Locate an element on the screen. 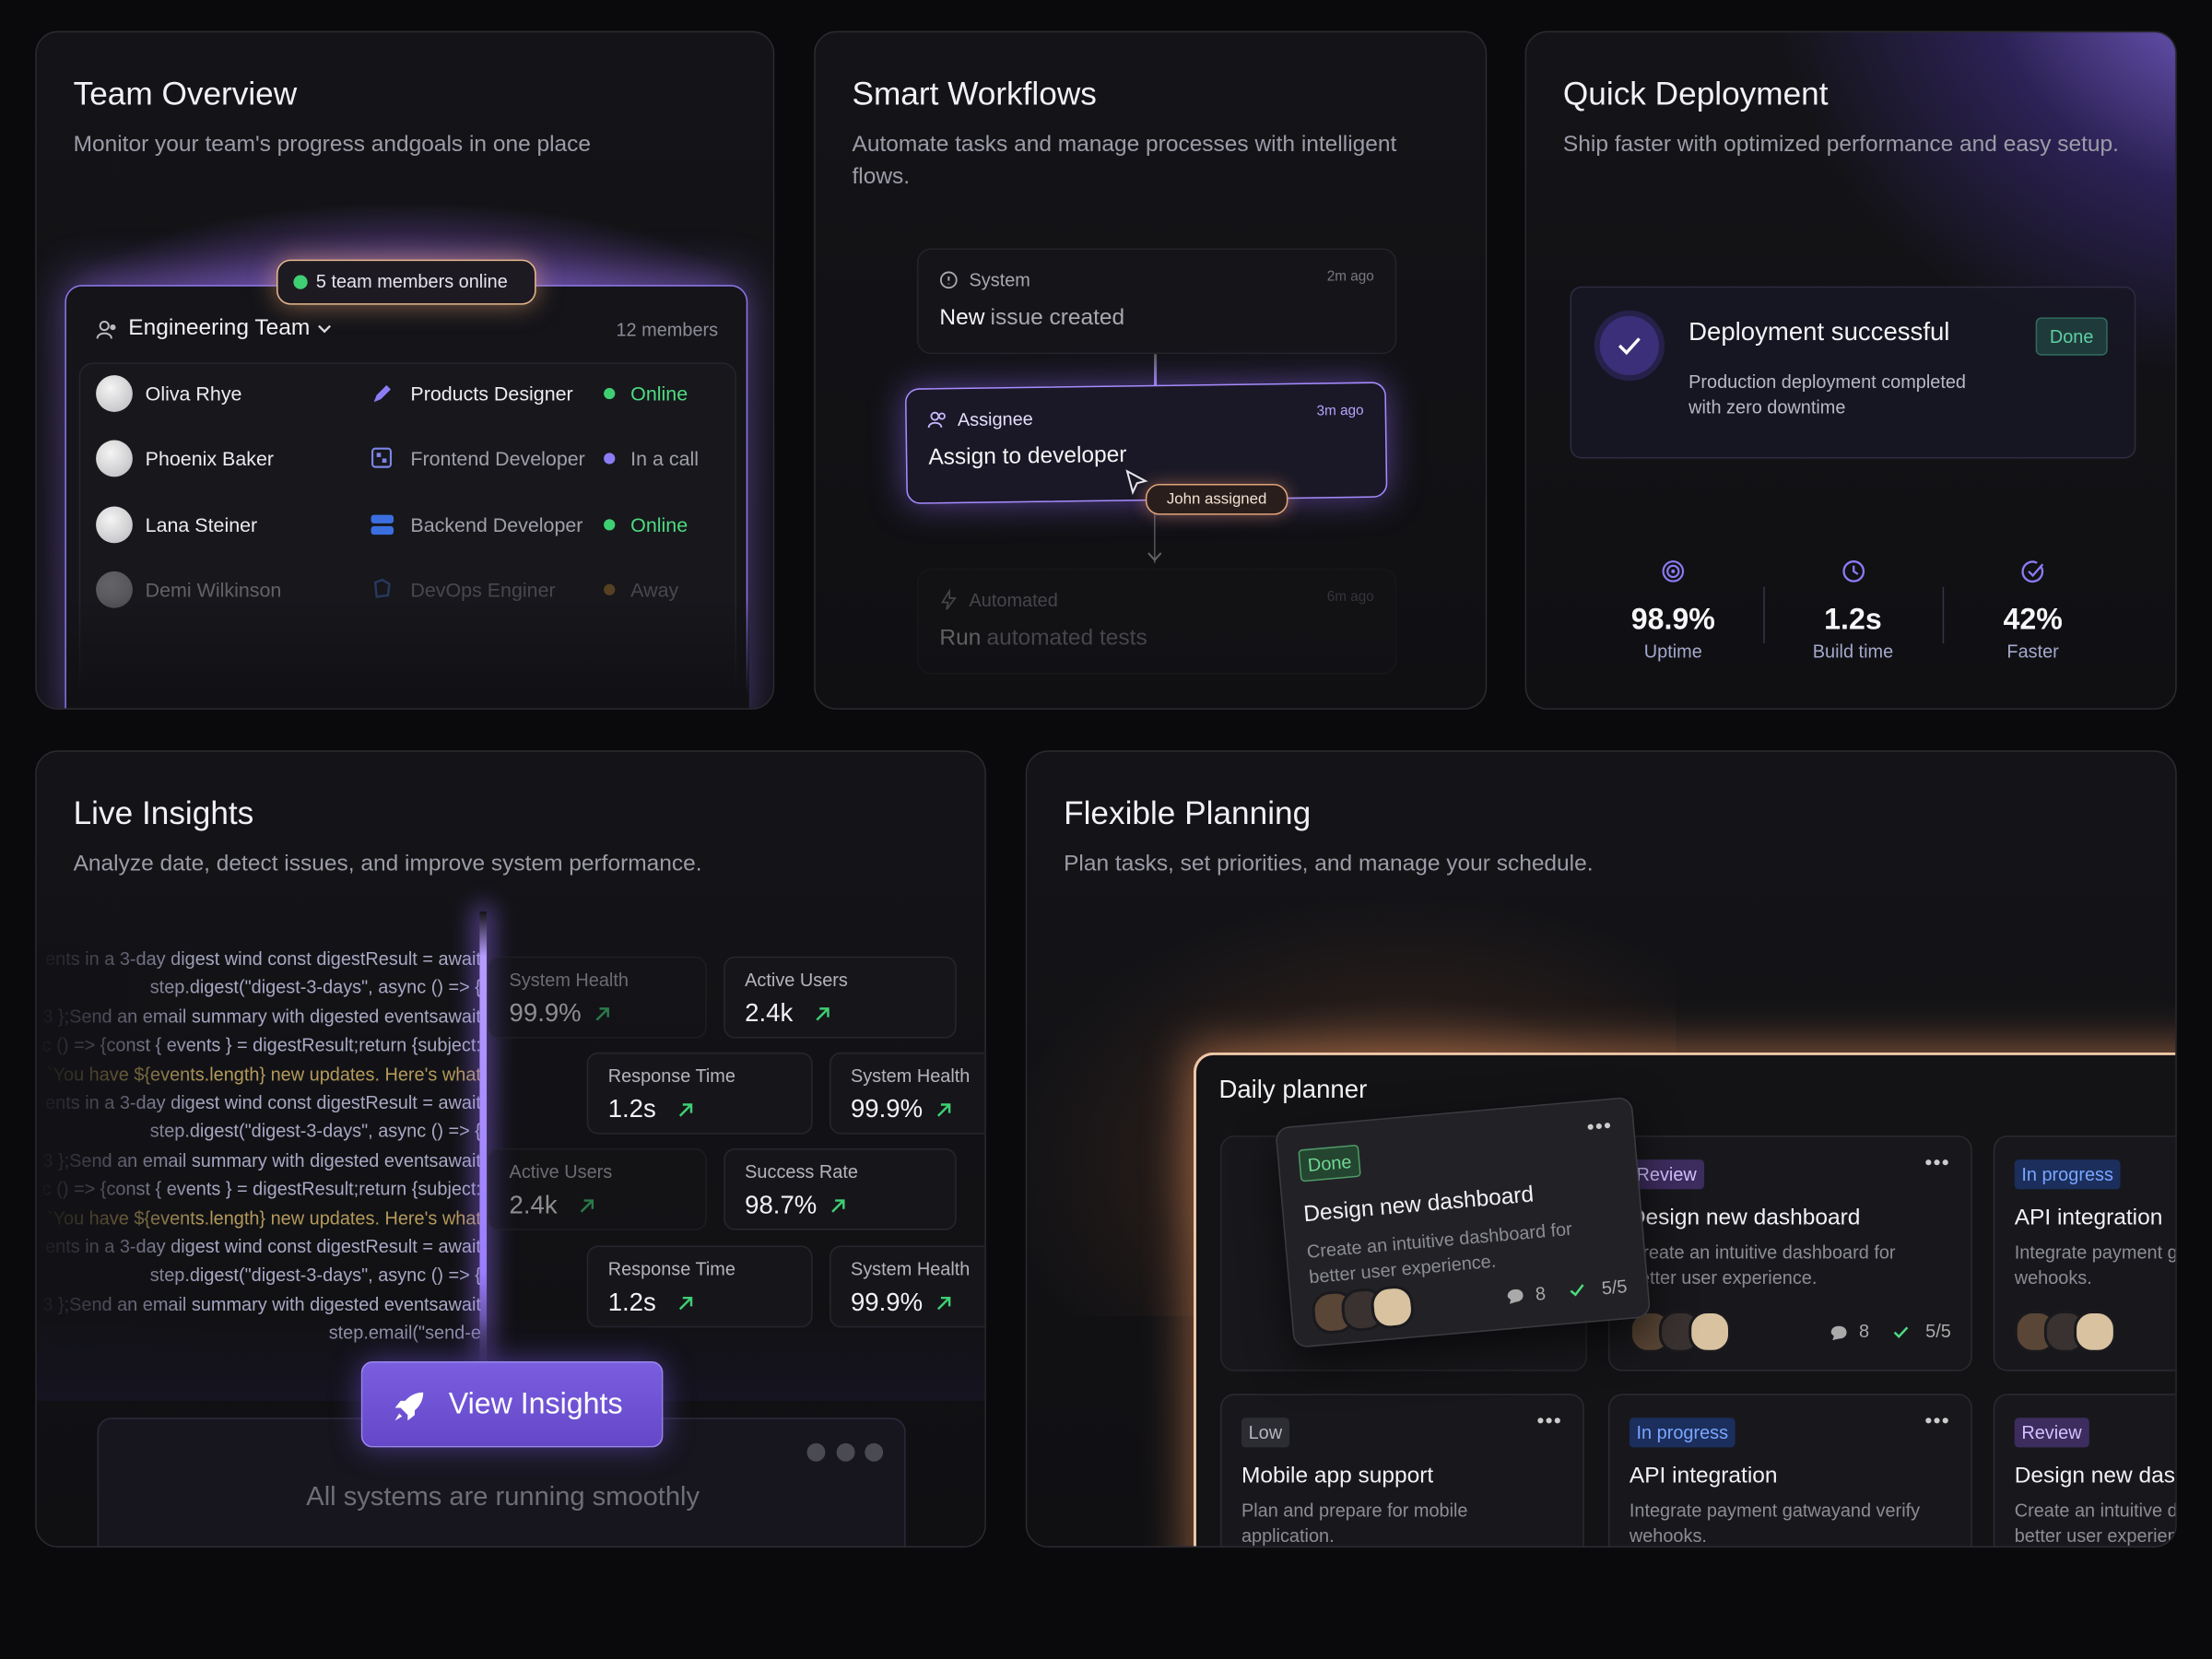 This screenshot has height=1659, width=2212. rocket-icon is located at coordinates (409, 1406).